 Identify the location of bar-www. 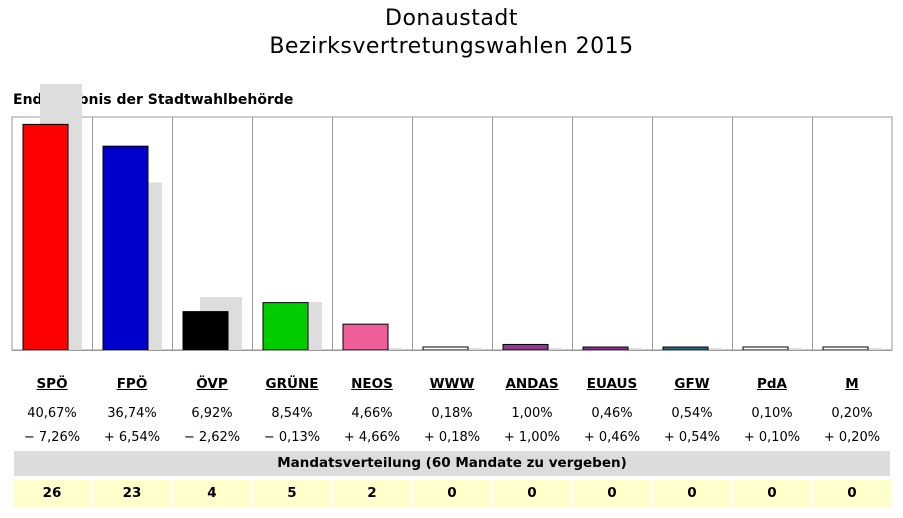
(445, 348).